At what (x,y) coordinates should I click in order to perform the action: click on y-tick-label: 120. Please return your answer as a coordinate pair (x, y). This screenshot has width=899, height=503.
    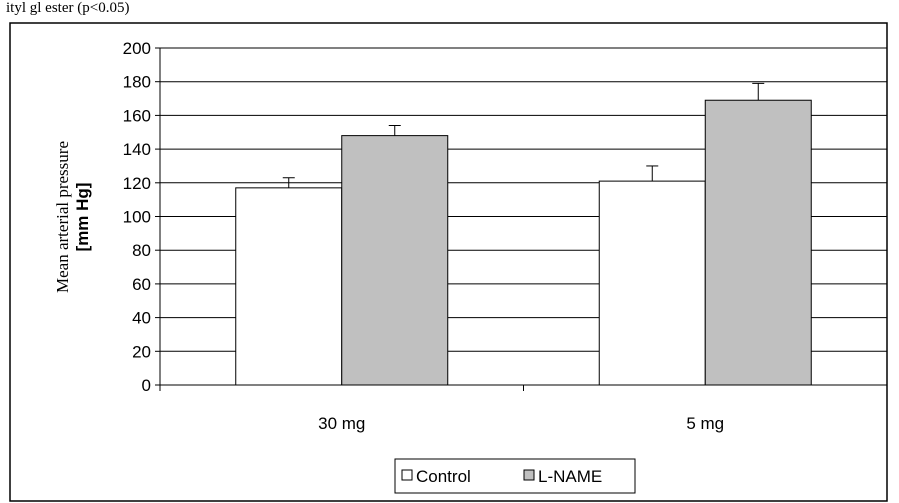
    Looking at the image, I should click on (137, 183).